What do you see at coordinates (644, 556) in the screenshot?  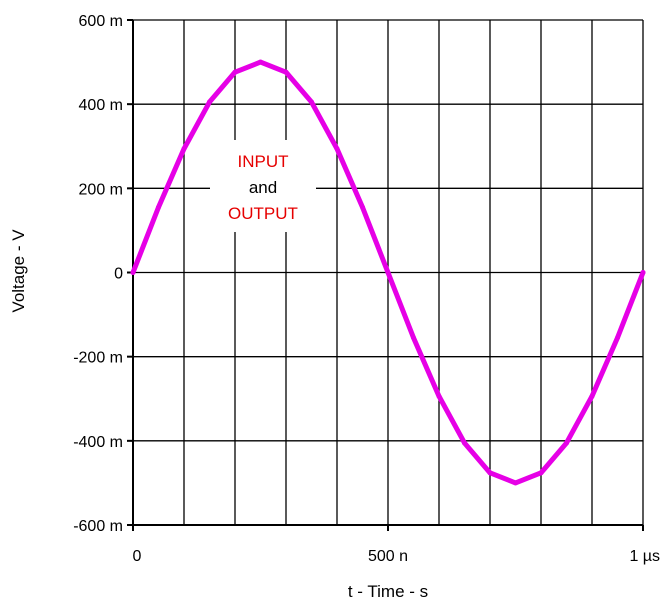 I see `x-tick-label-2: 1 µs` at bounding box center [644, 556].